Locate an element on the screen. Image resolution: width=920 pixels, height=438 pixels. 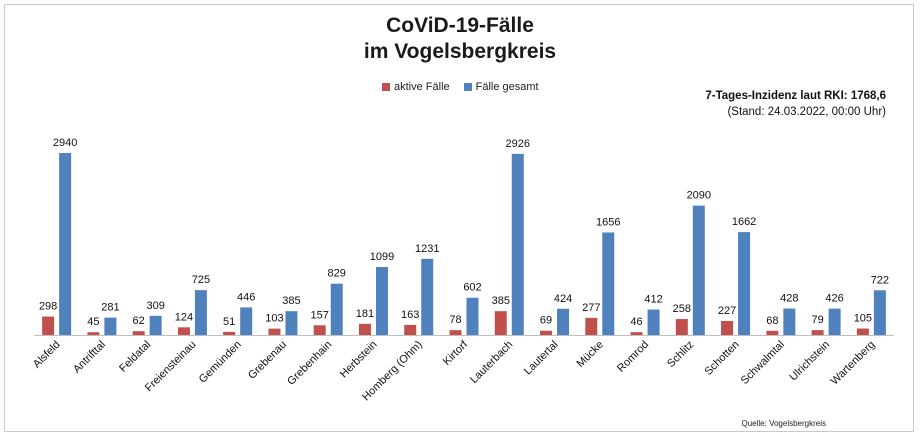
category-label-2: Feldatal is located at coordinates (135, 357).